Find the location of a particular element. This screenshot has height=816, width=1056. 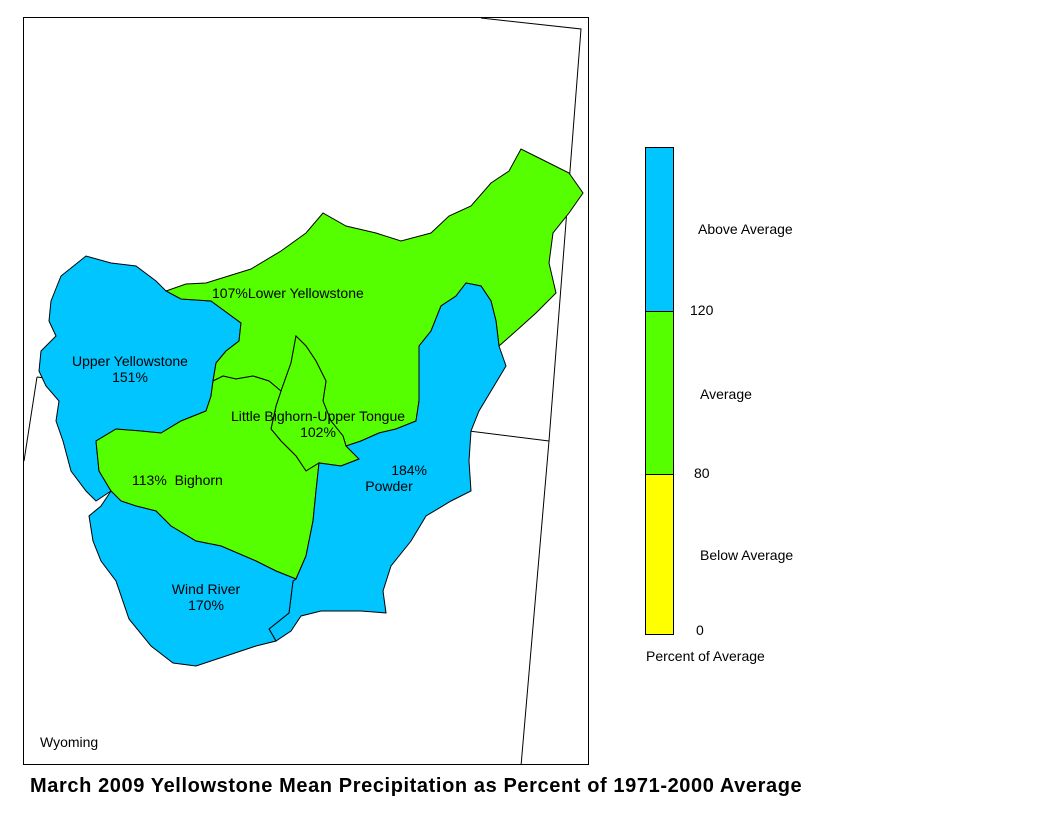

basin-name: Bighorn is located at coordinates (198, 480).